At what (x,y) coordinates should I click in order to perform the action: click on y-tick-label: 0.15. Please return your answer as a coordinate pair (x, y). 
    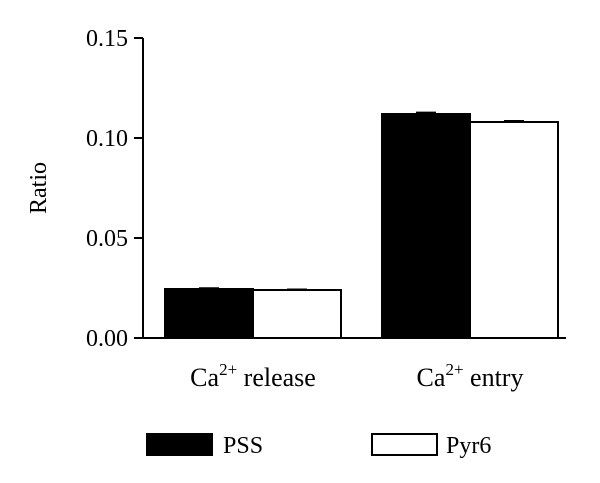
    Looking at the image, I should click on (107, 39).